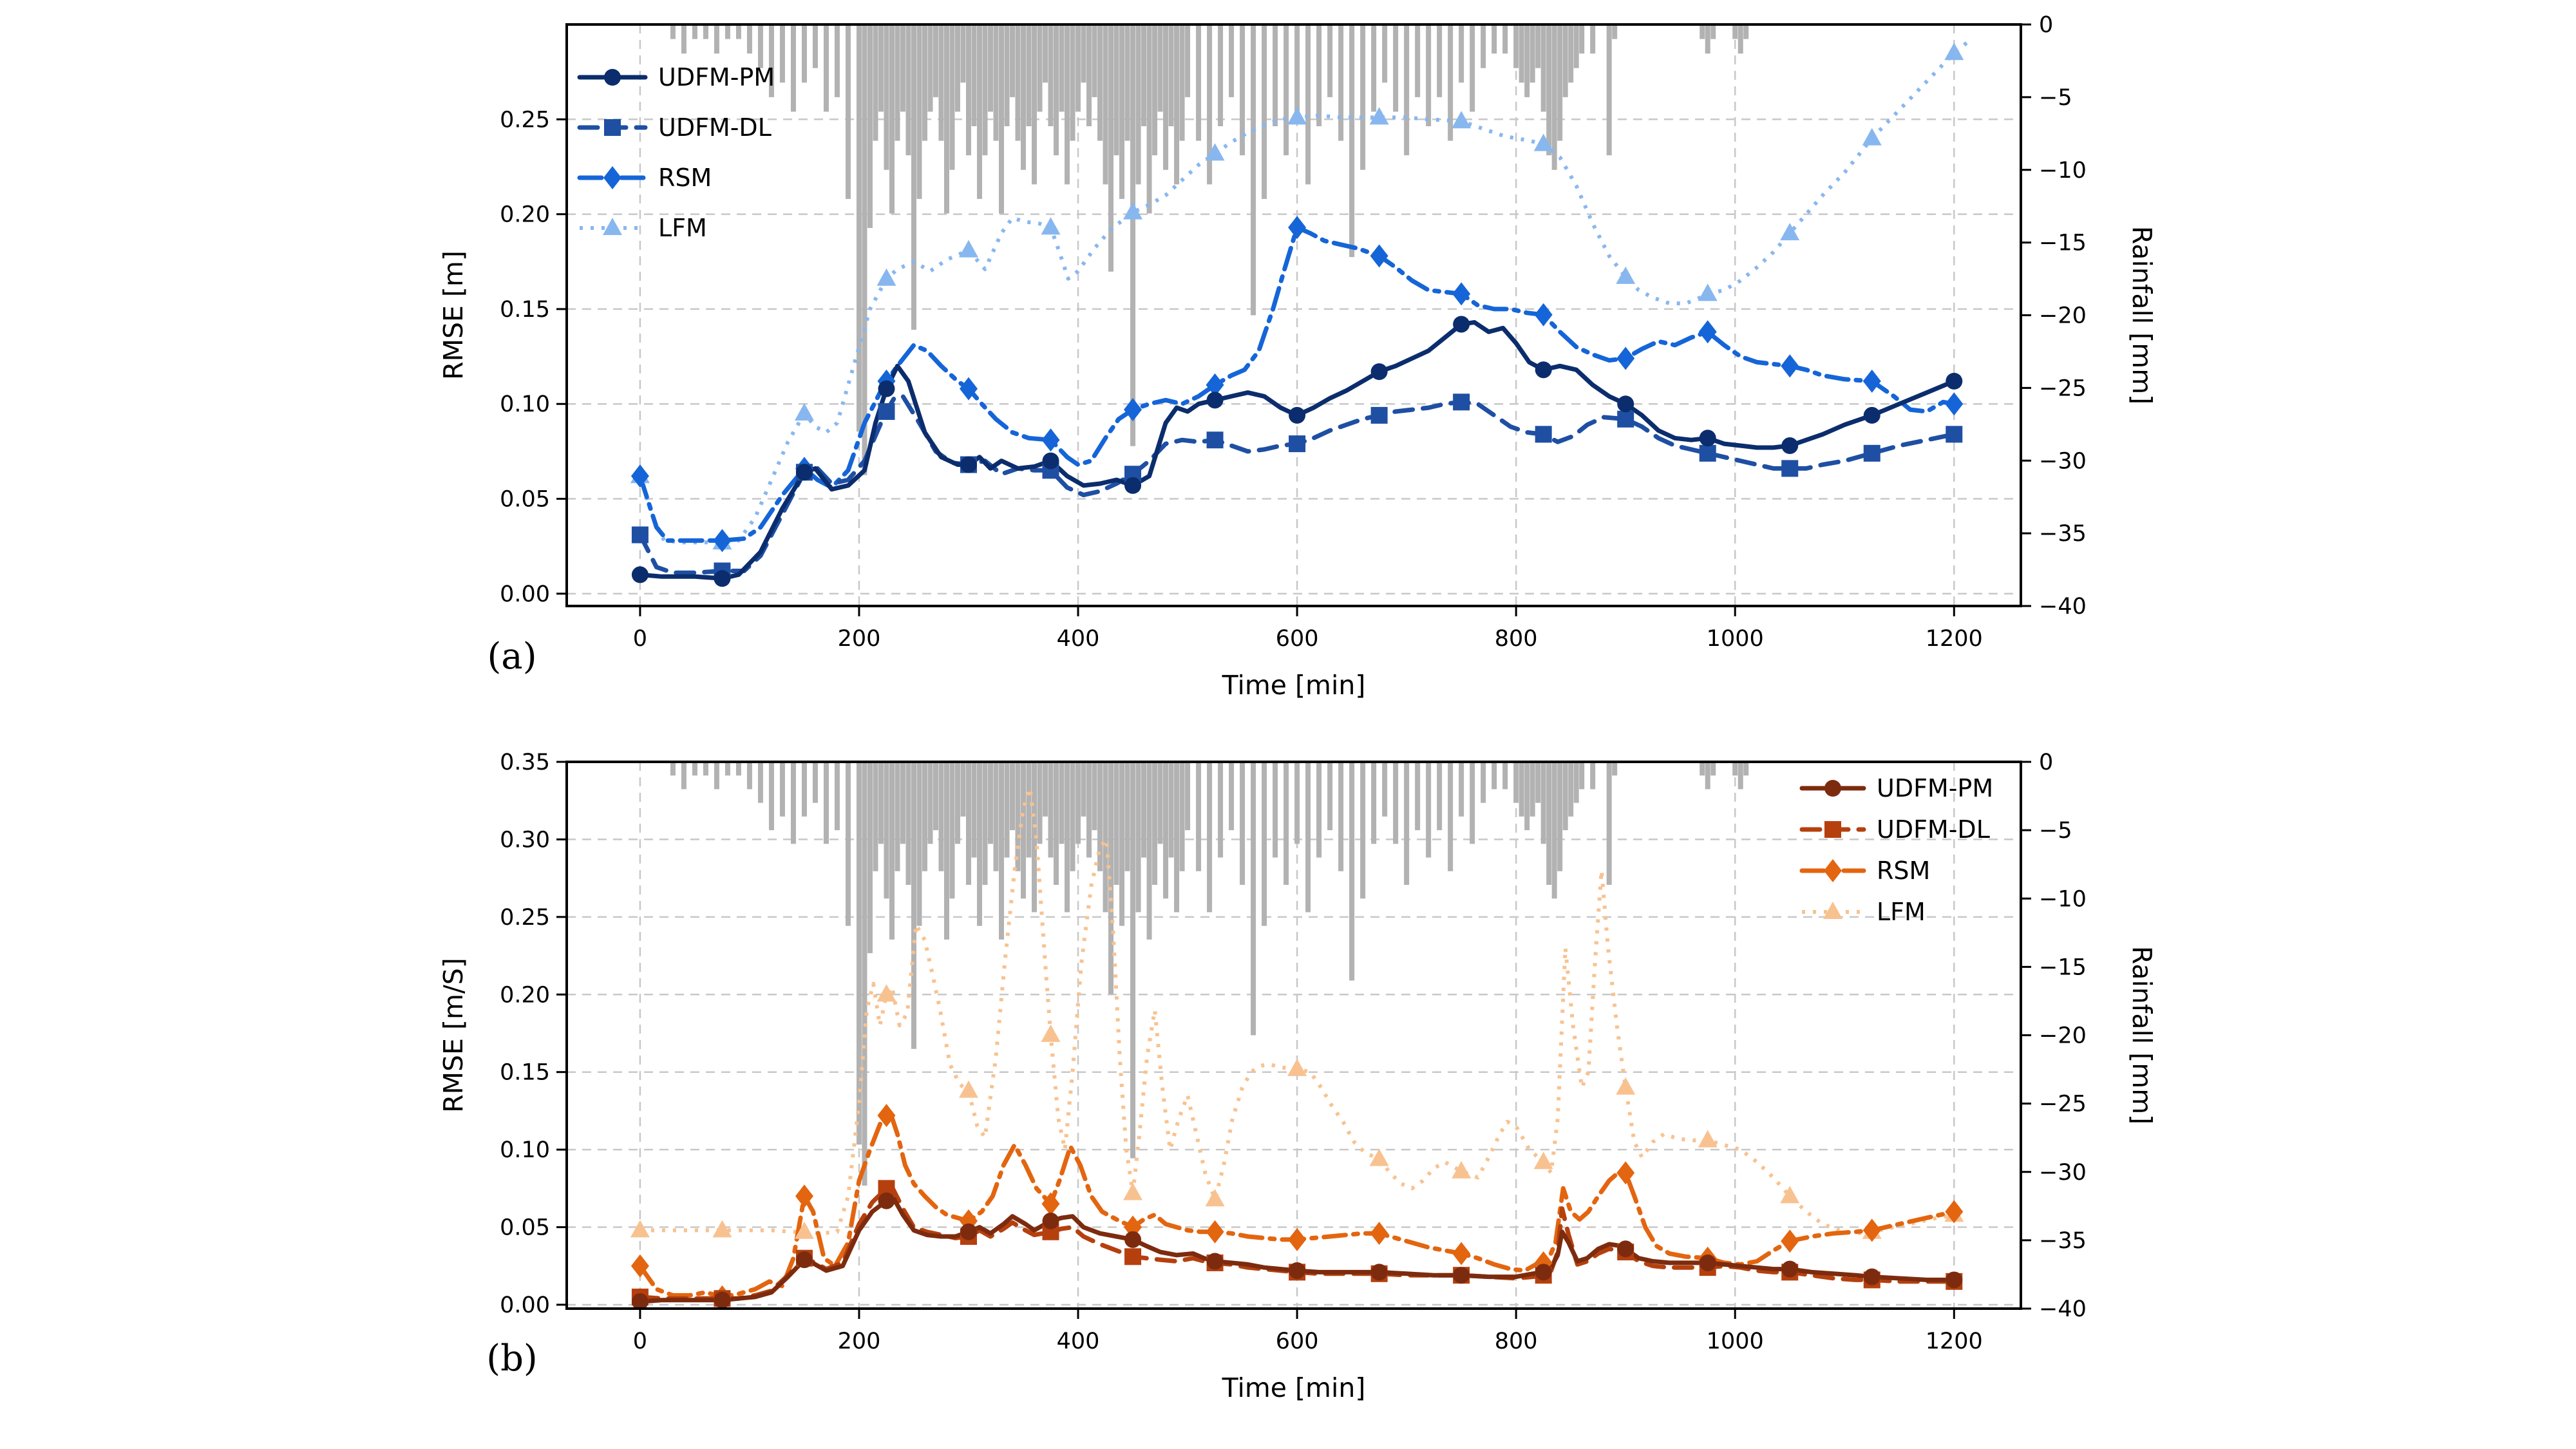  Describe the element at coordinates (2063, 1241) in the screenshot. I see `rtick-label-b: −35` at that location.